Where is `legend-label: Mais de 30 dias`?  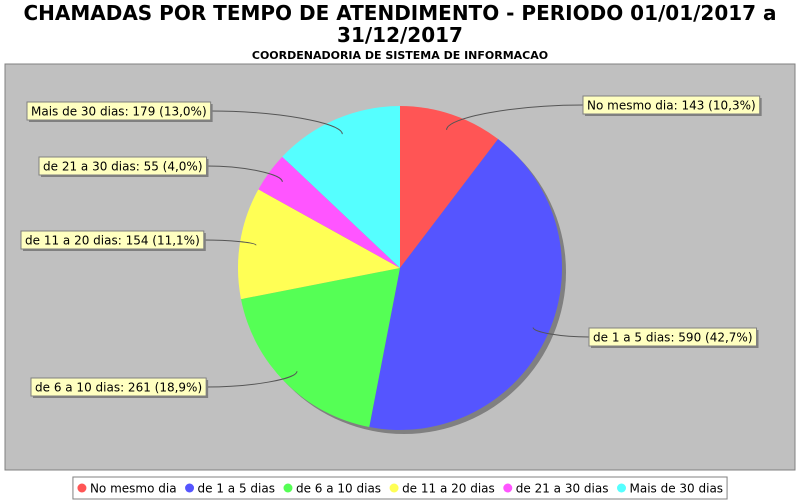 legend-label: Mais de 30 dias is located at coordinates (677, 489).